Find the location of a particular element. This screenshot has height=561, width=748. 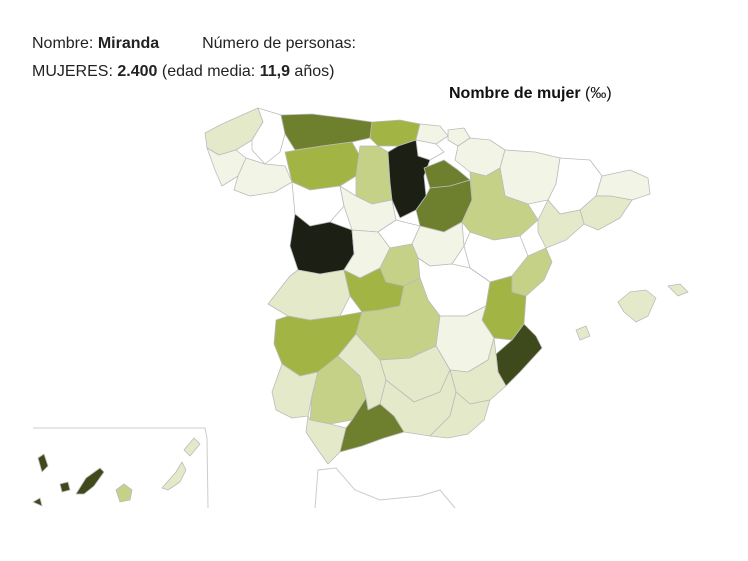

province-vizcaya is located at coordinates (432, 134).